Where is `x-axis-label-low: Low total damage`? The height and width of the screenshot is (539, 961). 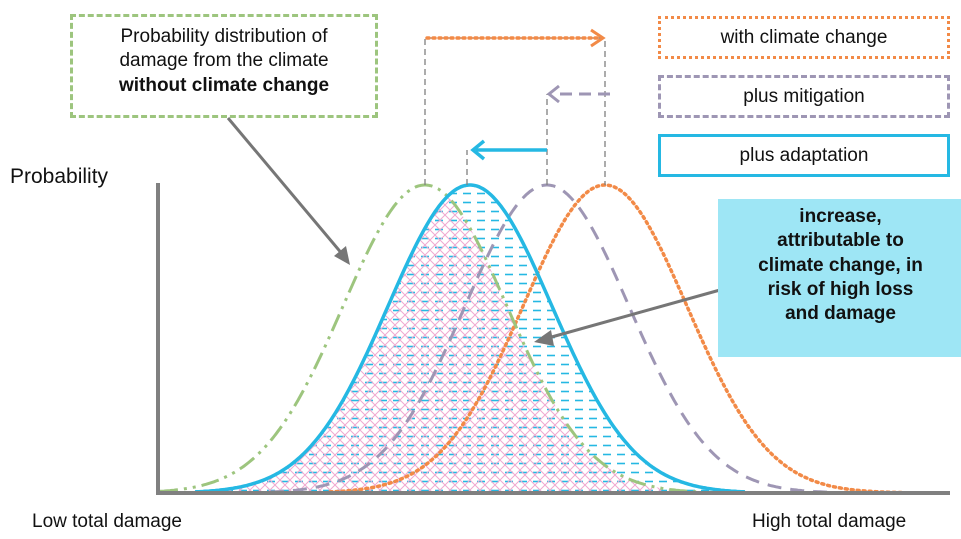 x-axis-label-low: Low total damage is located at coordinates (107, 521).